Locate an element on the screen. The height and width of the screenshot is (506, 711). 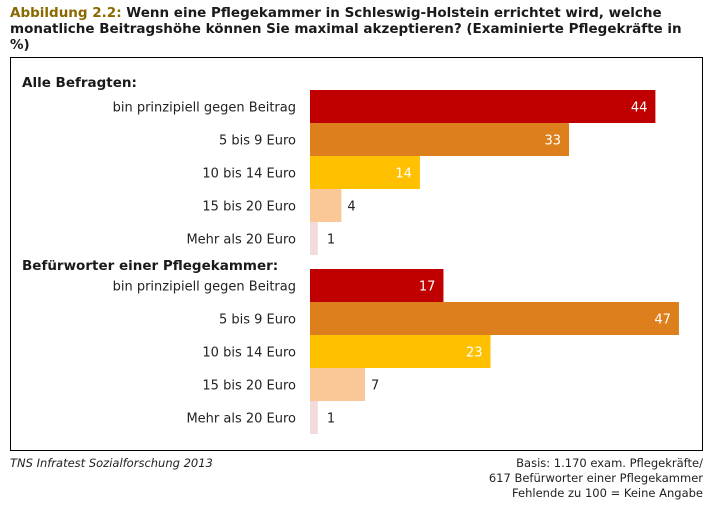
group-title: Alle Befragten: is located at coordinates (79, 83).